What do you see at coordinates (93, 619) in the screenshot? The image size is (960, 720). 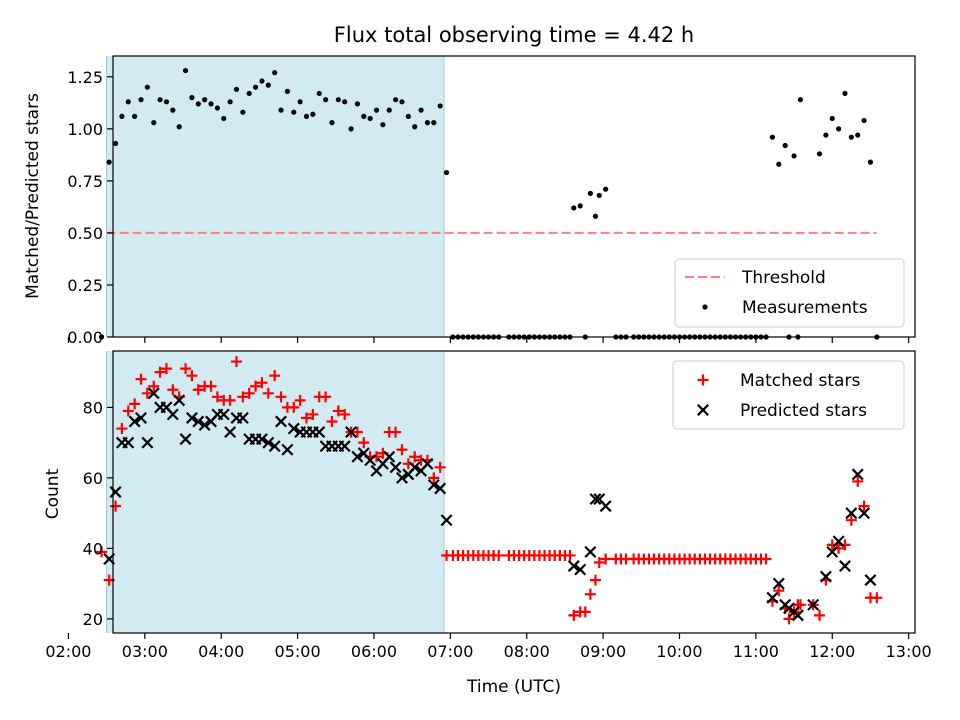 I see `y-tick-label: 20` at bounding box center [93, 619].